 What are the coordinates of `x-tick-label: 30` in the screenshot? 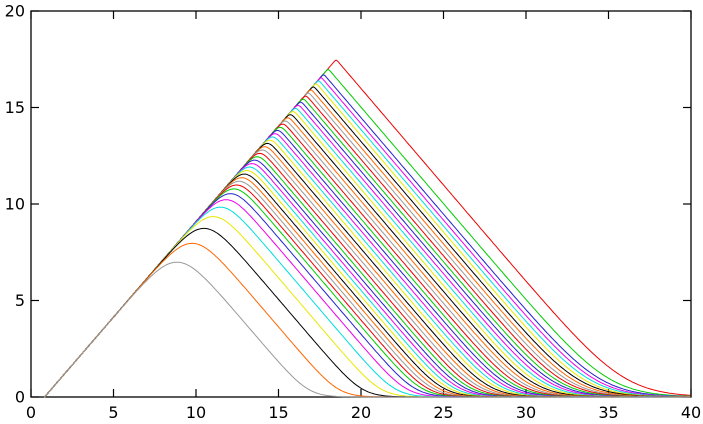 It's located at (526, 412).